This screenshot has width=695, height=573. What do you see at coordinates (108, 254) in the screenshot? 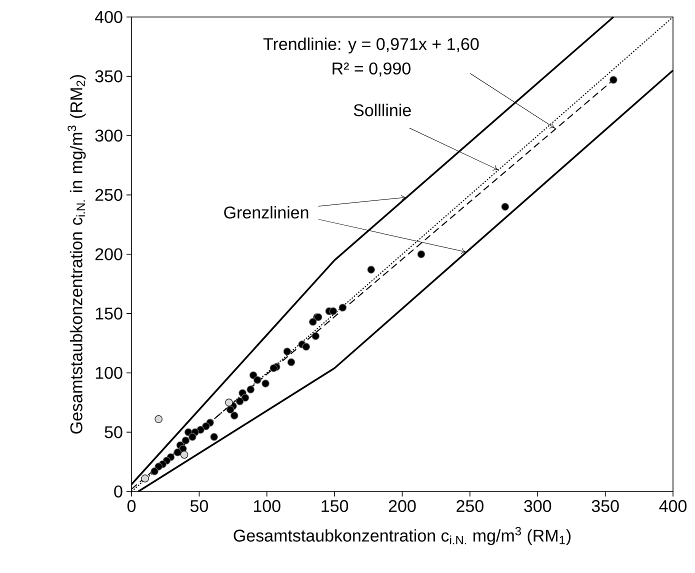
I see `y-tick-label: 200` at bounding box center [108, 254].